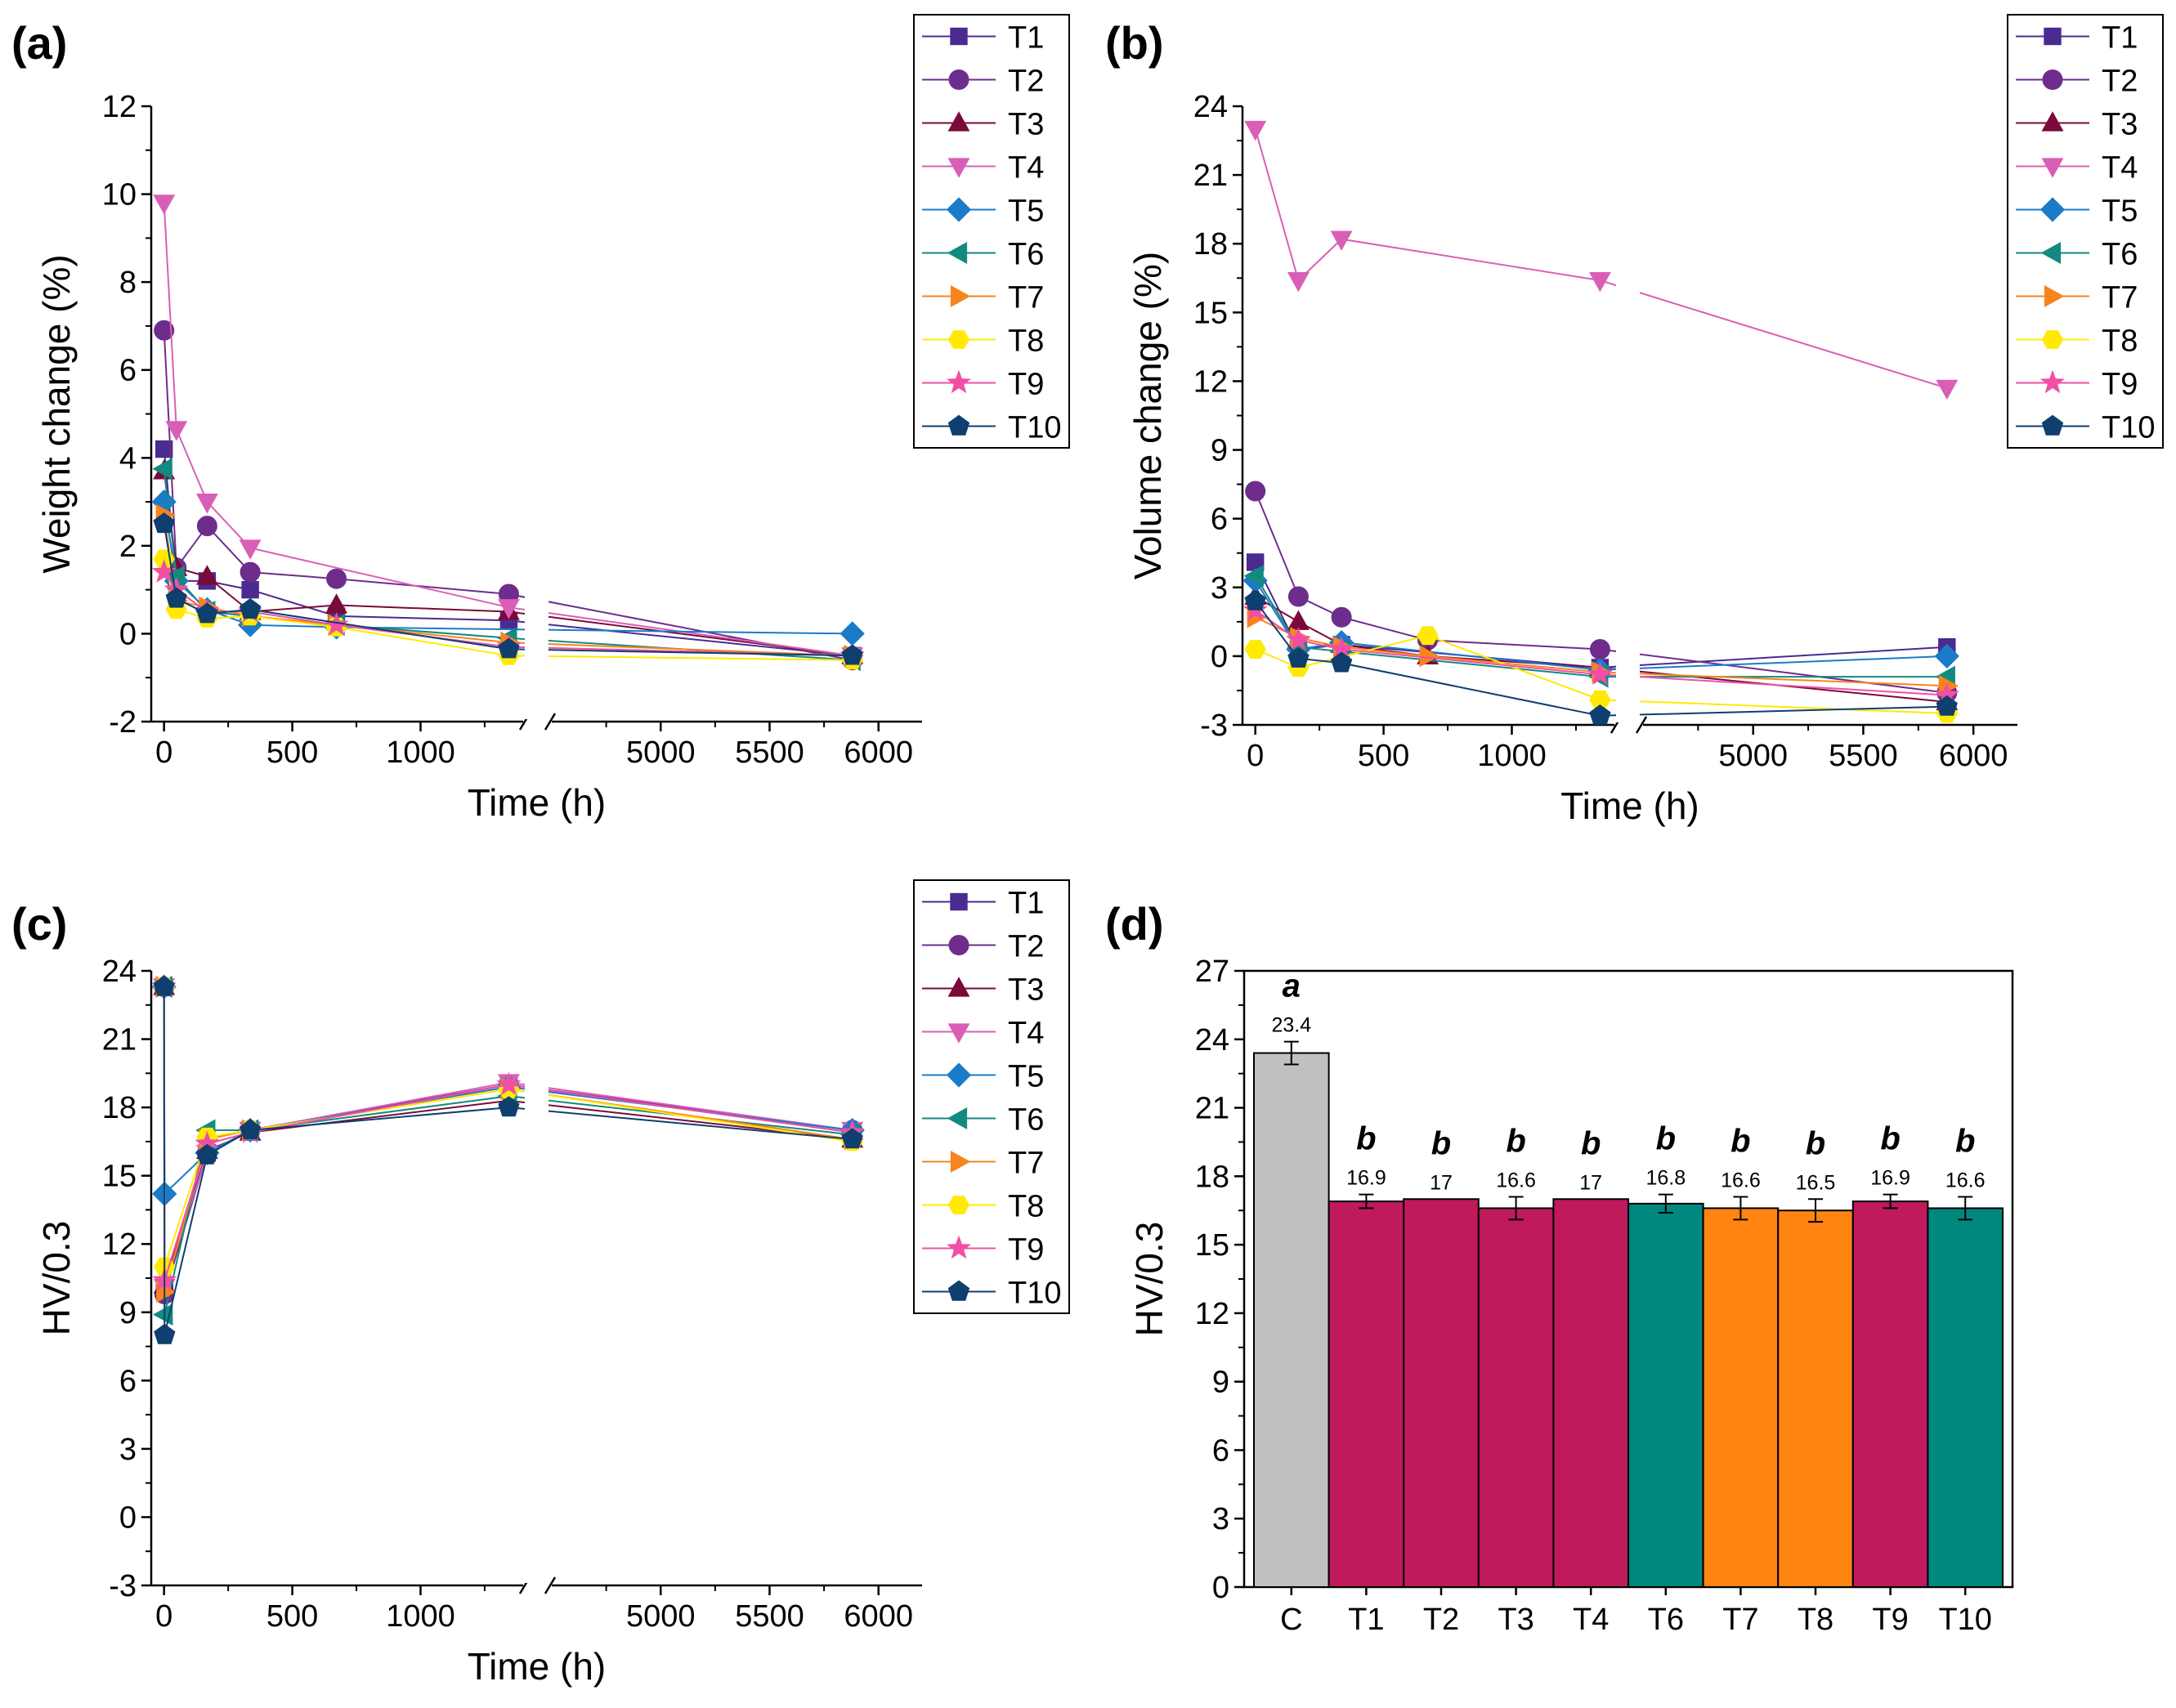  What do you see at coordinates (1665, 1178) in the screenshot?
I see `data-label: 16.8` at bounding box center [1665, 1178].